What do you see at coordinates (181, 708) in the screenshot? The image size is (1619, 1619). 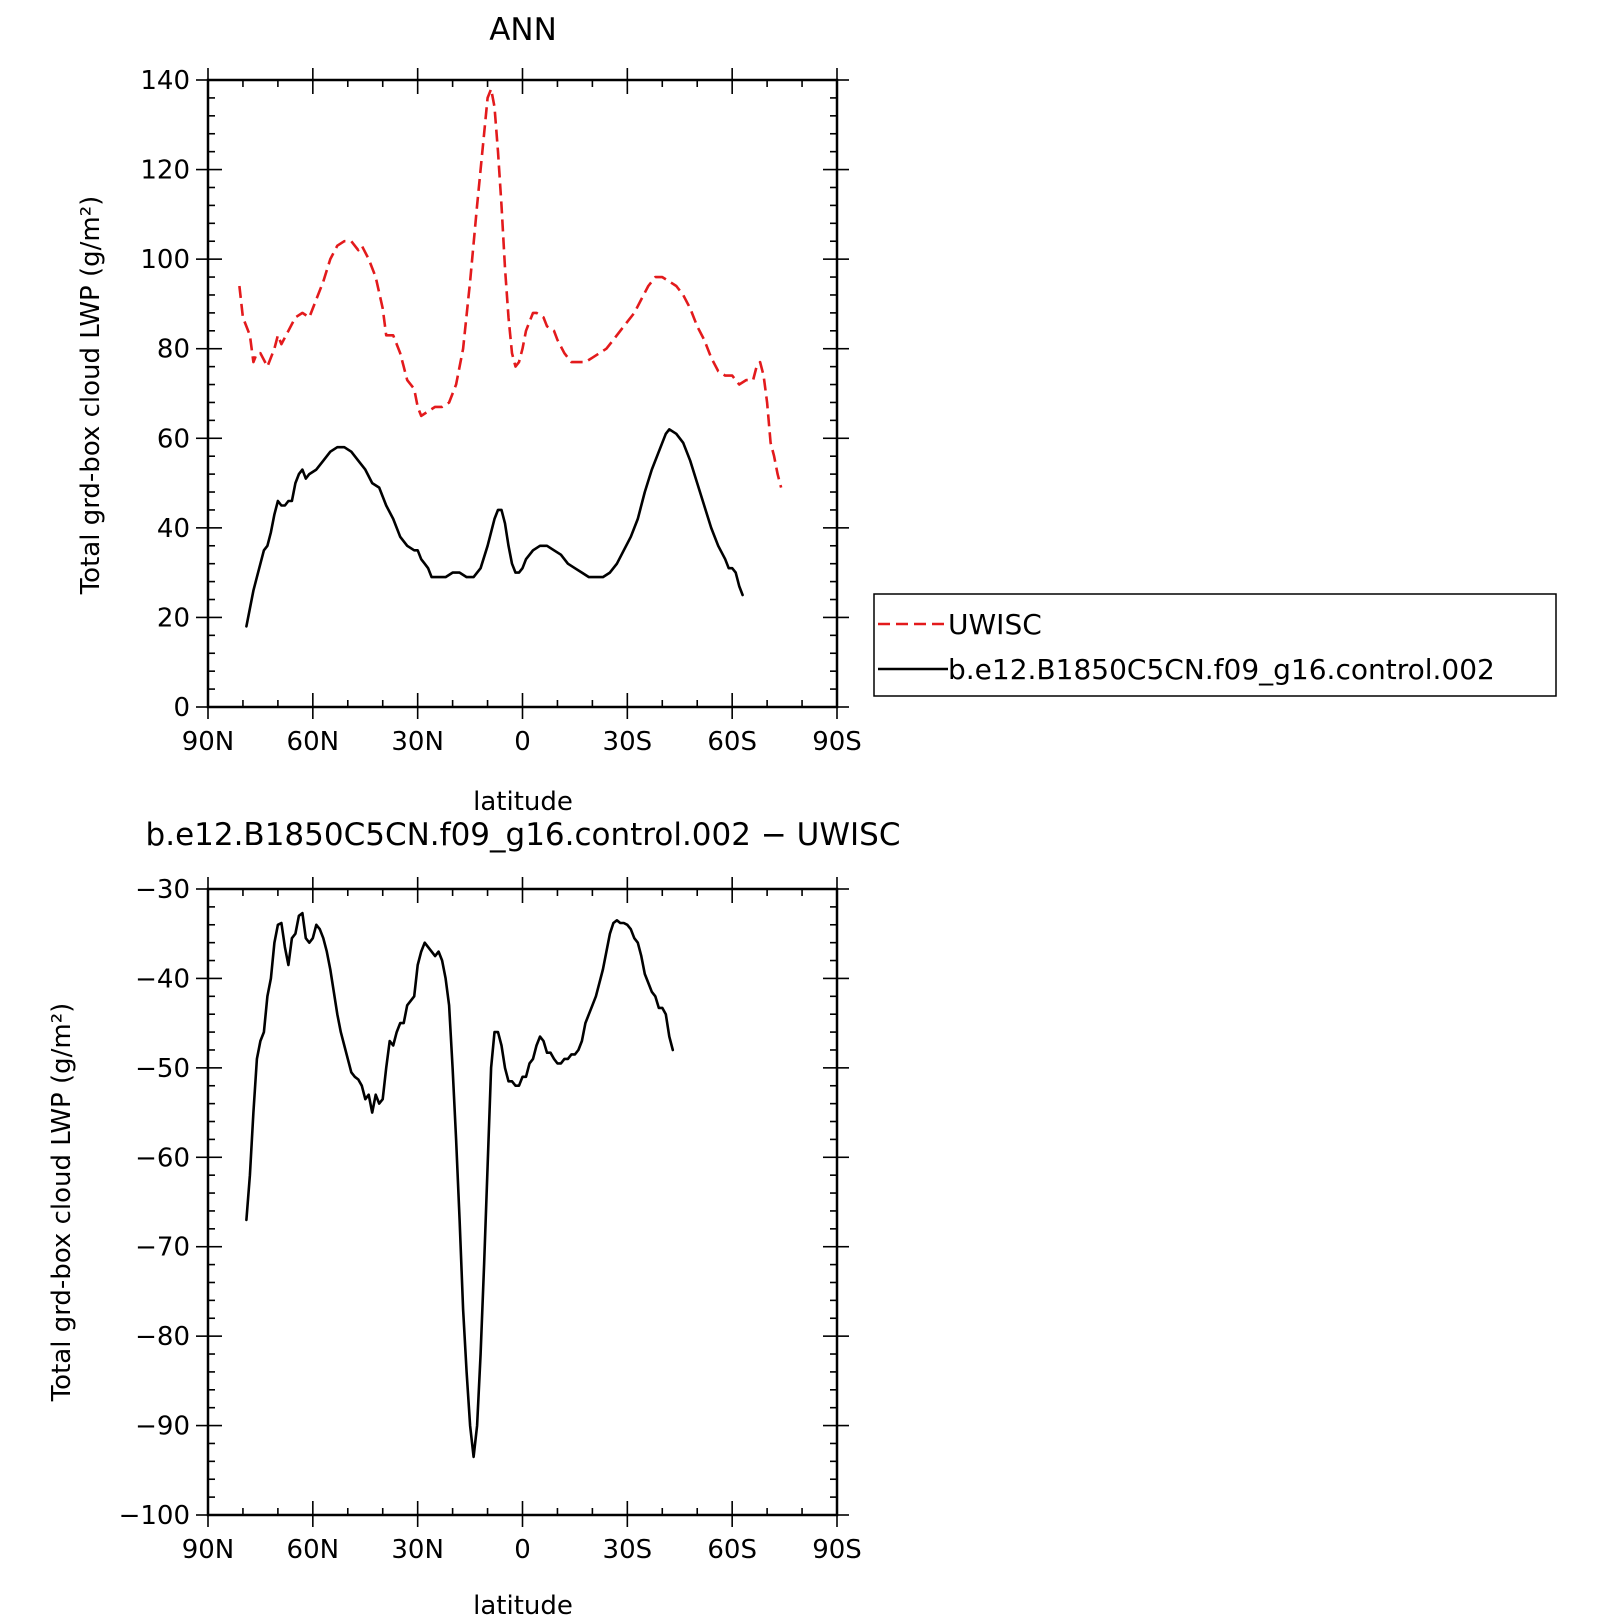 I see `top-y-tick-label: 0` at bounding box center [181, 708].